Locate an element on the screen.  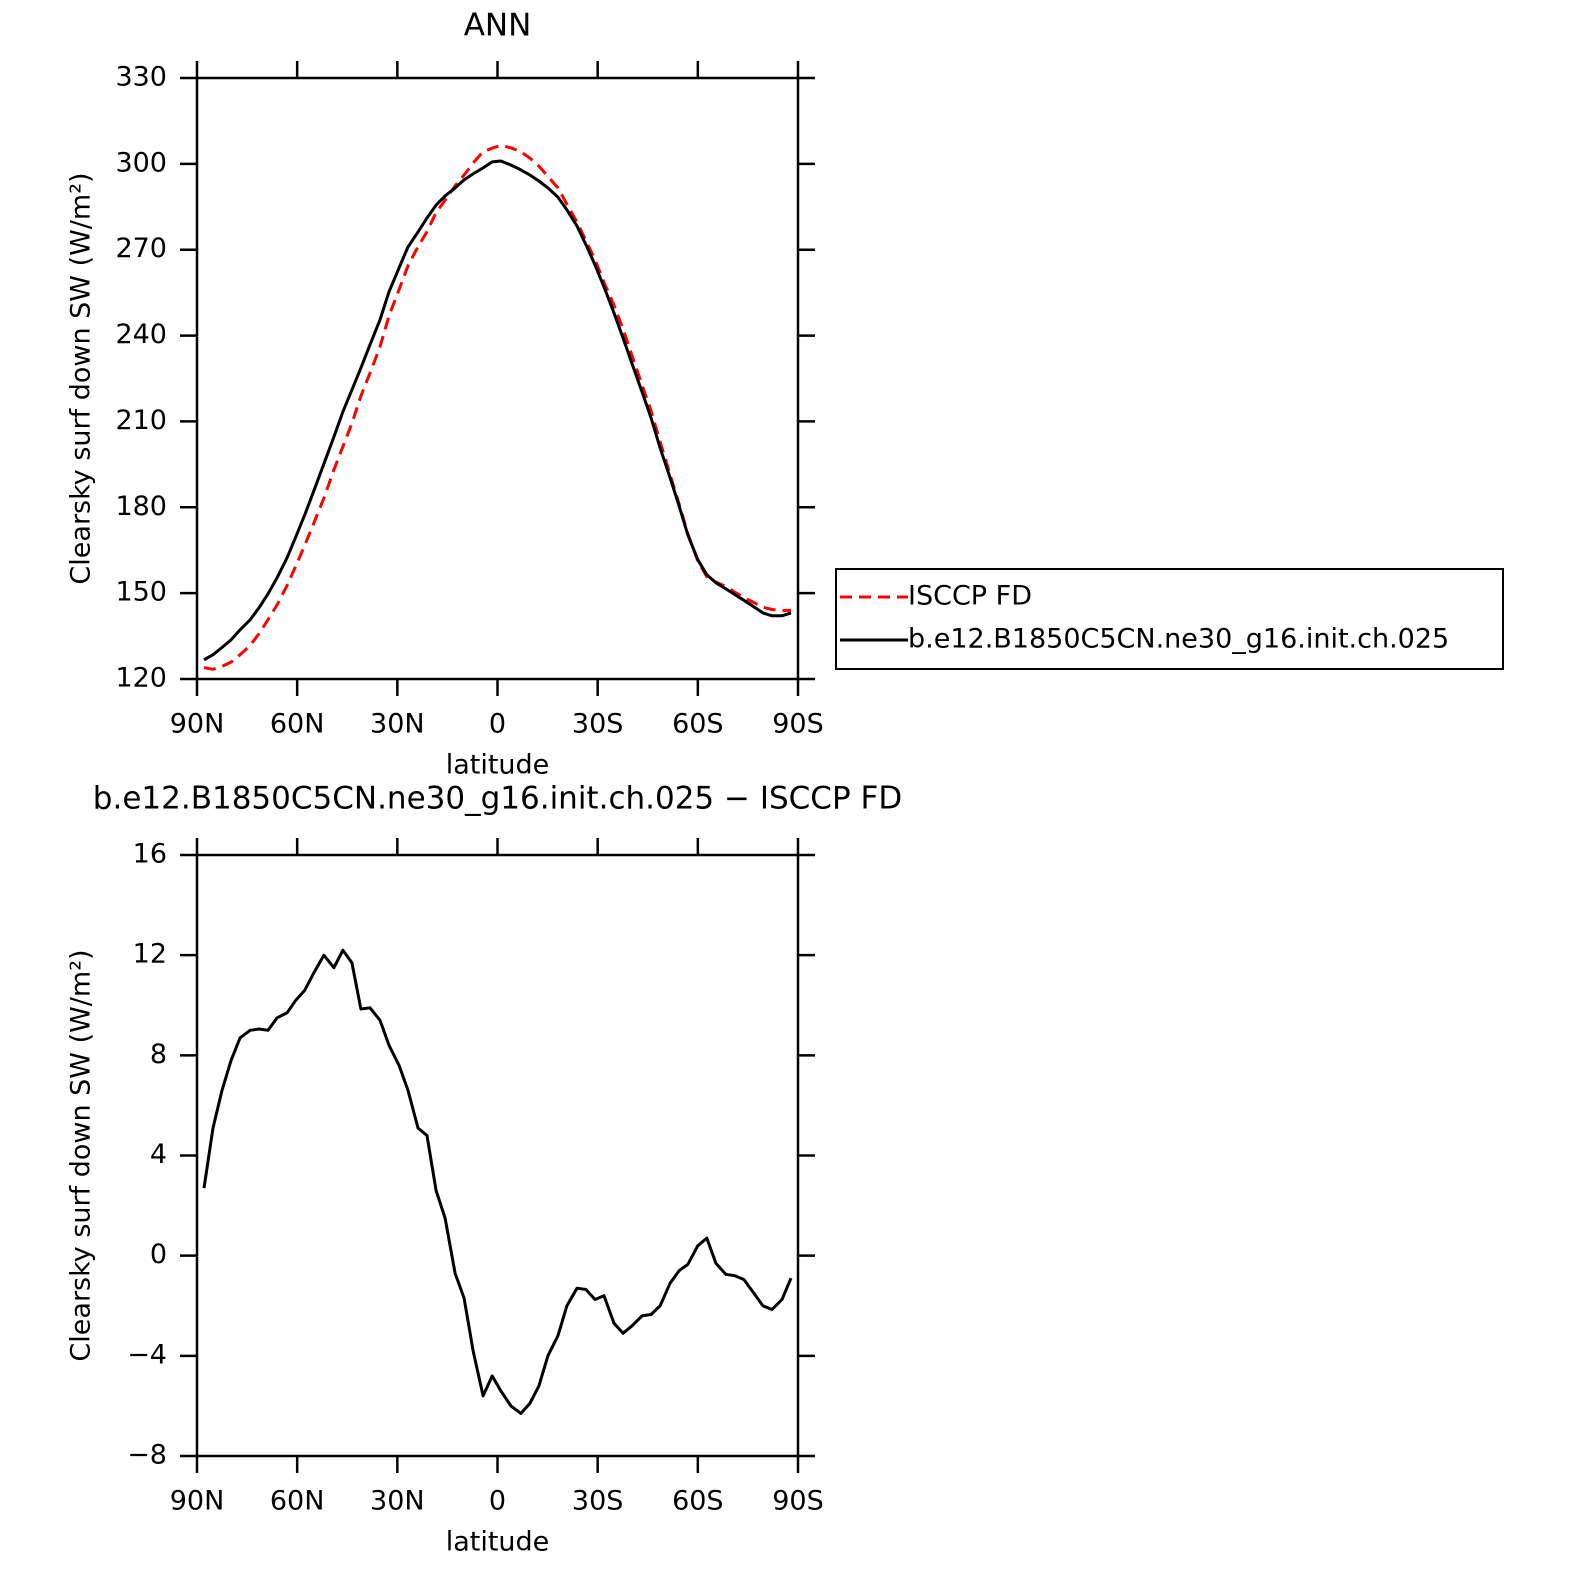
y-tick-label: 150 is located at coordinates (141, 592).